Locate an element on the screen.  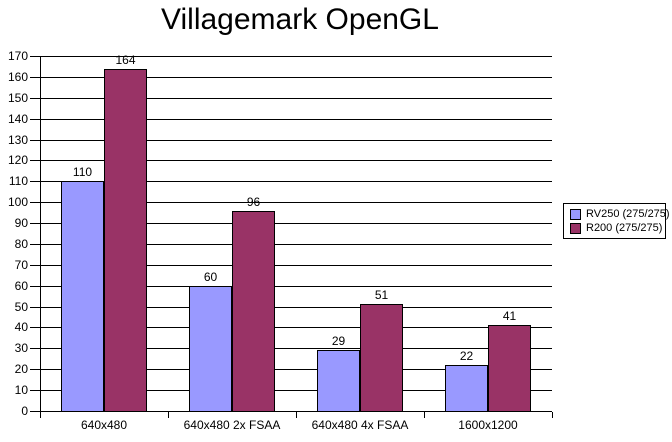
y-axis-label: 10 is located at coordinates (21, 390).